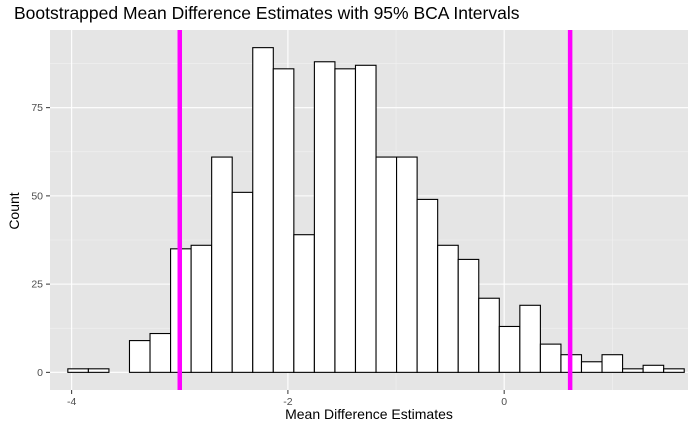 This screenshot has width=700, height=432. Describe the element at coordinates (40, 240) in the screenshot. I see `y-axis-ticks: 0 25 50 75` at that location.